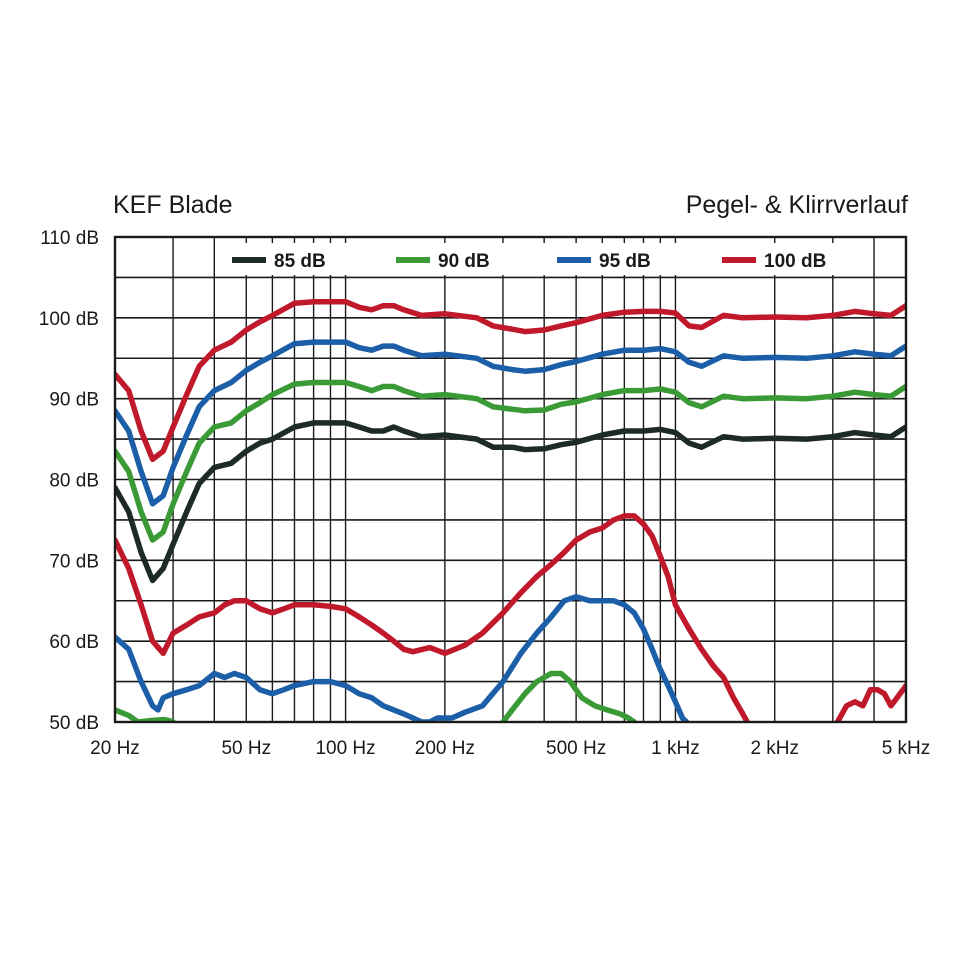 The image size is (960, 960). I want to click on legend: 85 dB 90 dB 95 dB 100 dB, so click(537, 259).